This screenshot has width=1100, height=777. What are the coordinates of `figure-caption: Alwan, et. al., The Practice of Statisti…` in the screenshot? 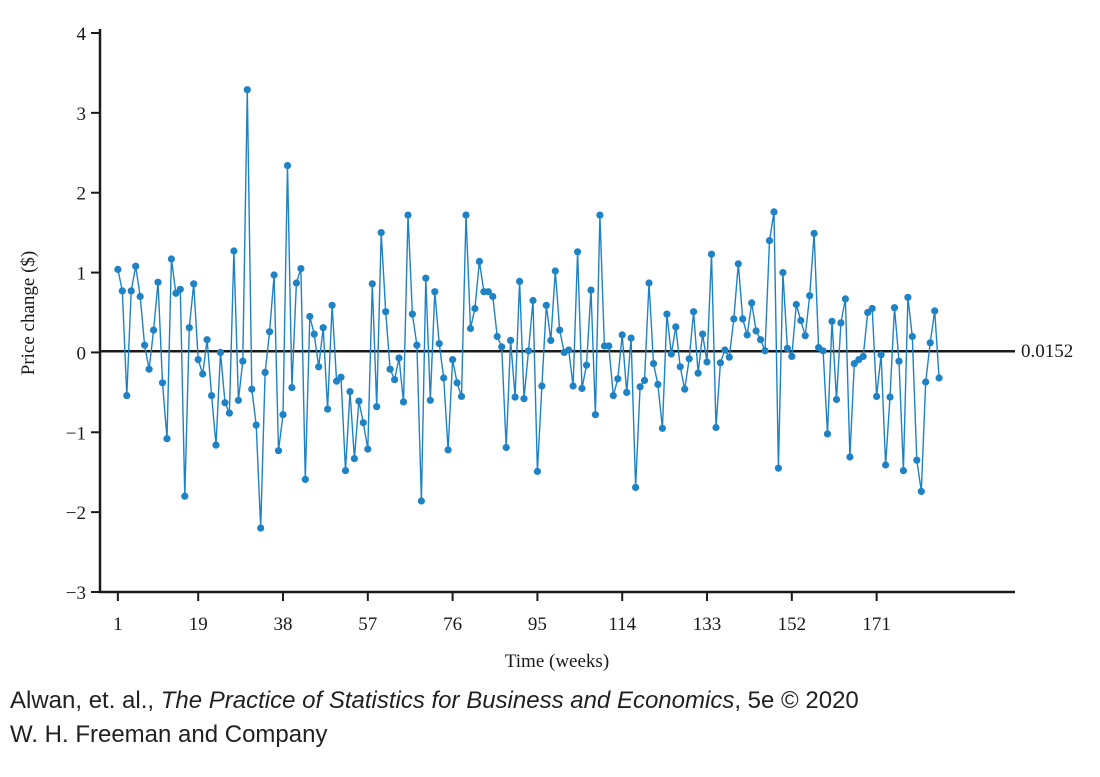 It's located at (434, 718).